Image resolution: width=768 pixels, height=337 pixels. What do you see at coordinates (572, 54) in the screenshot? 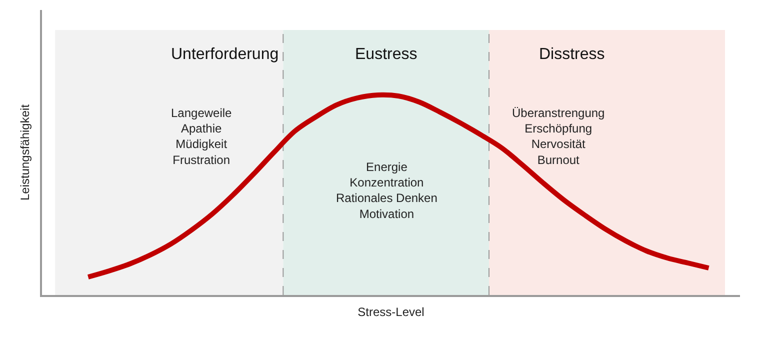
I see `text: Disstress` at bounding box center [572, 54].